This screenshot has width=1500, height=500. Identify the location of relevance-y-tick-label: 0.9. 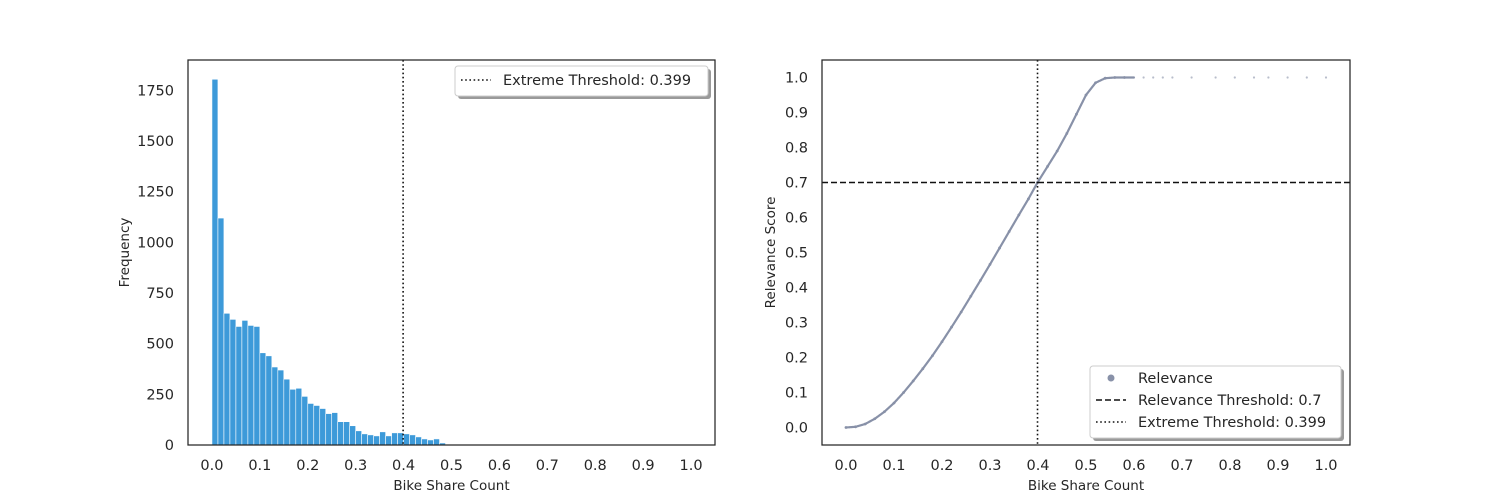
(796, 114).